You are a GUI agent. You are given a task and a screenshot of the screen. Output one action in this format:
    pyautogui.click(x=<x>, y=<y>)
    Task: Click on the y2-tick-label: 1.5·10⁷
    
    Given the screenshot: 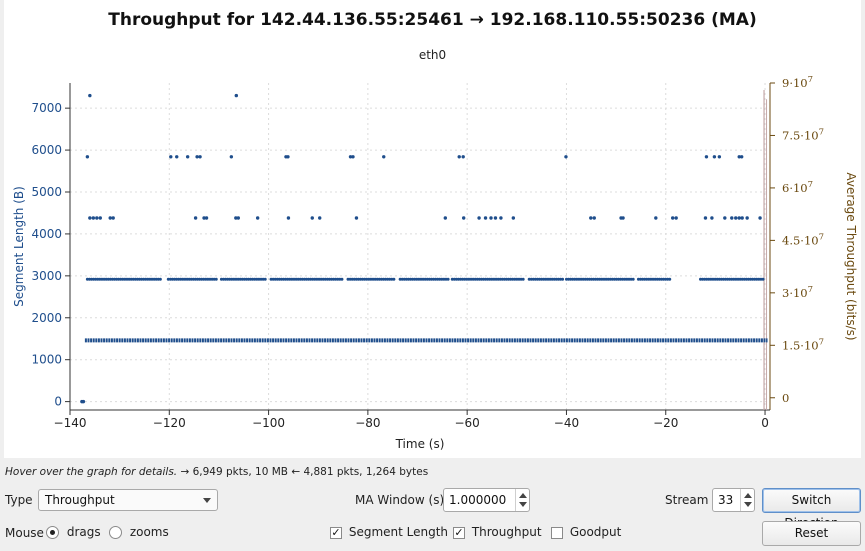 What is the action you would take?
    pyautogui.click(x=803, y=344)
    